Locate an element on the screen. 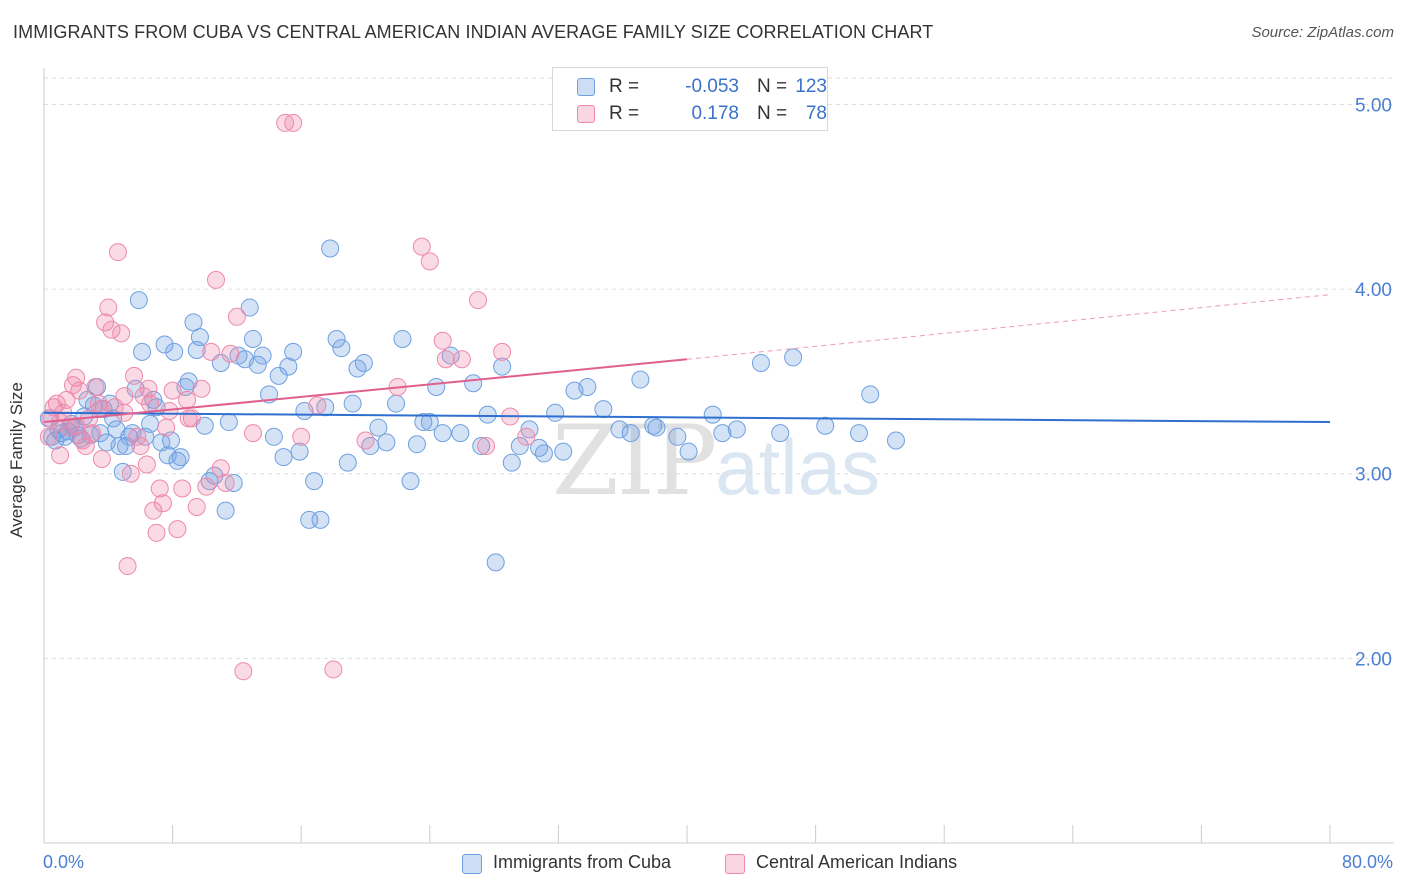 Image resolution: width=1406 pixels, height=892 pixels. trendline-central-american-indians is located at coordinates (365, 391).